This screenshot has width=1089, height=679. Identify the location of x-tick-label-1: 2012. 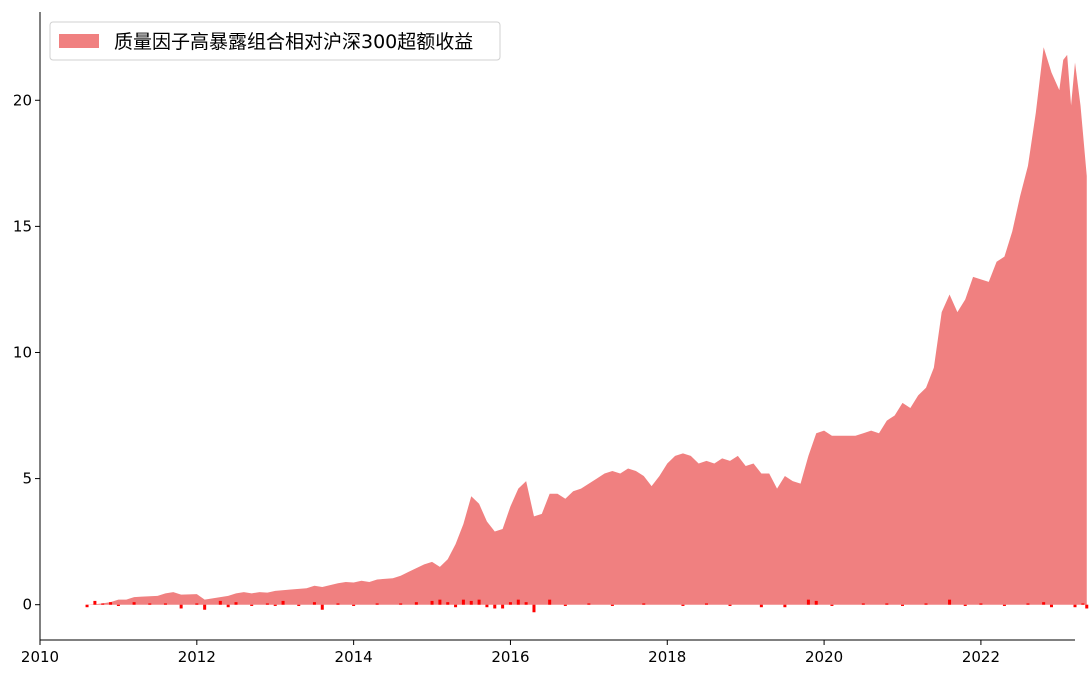
(197, 657).